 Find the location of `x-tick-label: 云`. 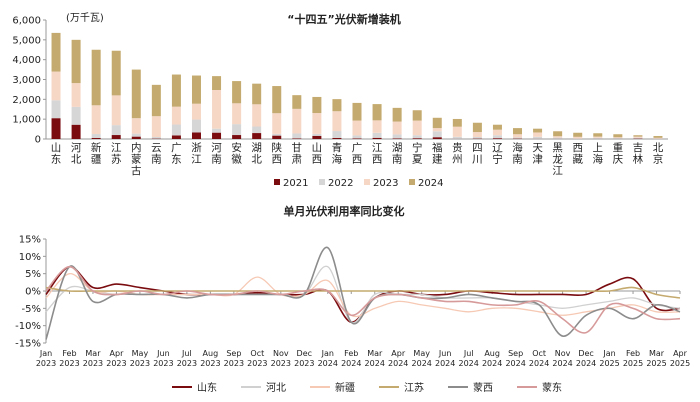

x-tick-label: 云 is located at coordinates (156, 148).